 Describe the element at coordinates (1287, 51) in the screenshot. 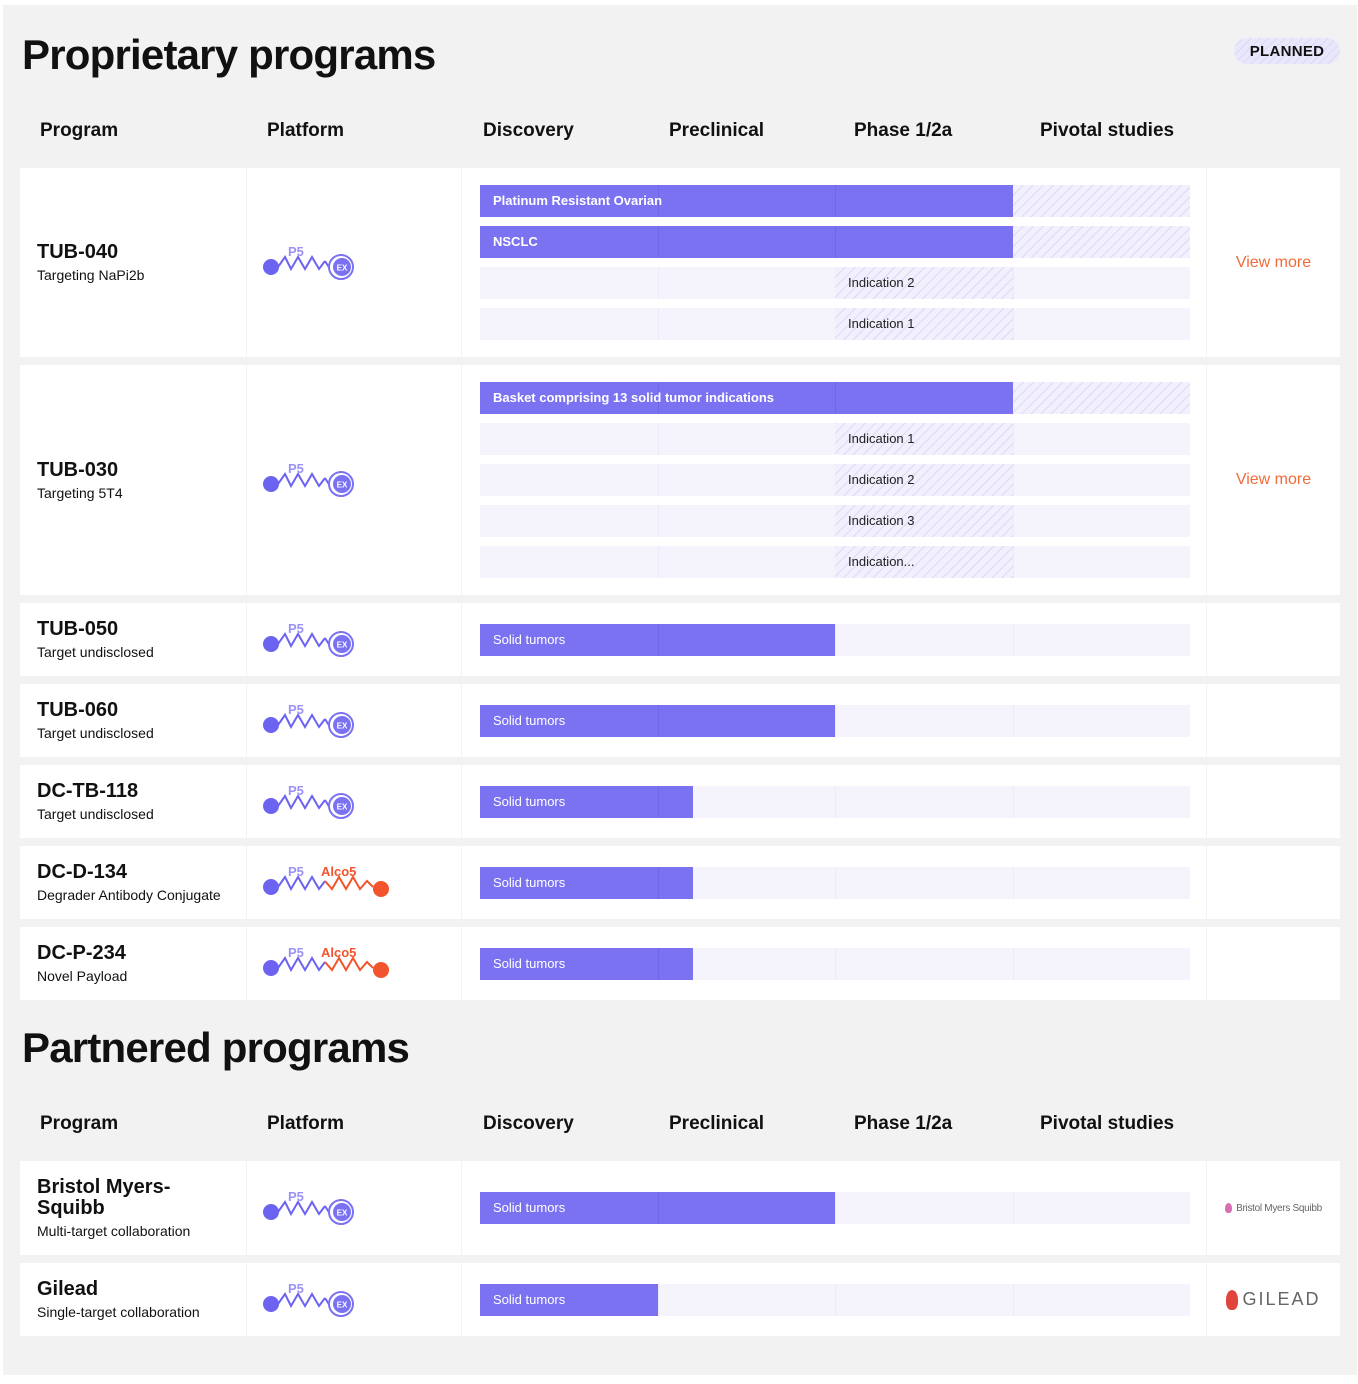

I see `planned-badge: PLANNED` at that location.